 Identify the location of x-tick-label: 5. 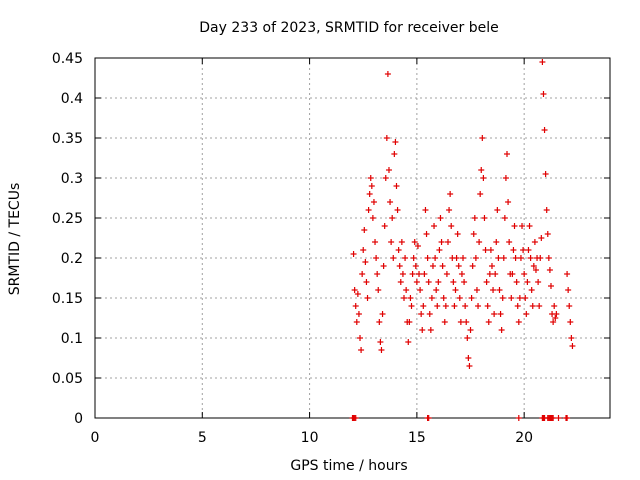
(202, 438).